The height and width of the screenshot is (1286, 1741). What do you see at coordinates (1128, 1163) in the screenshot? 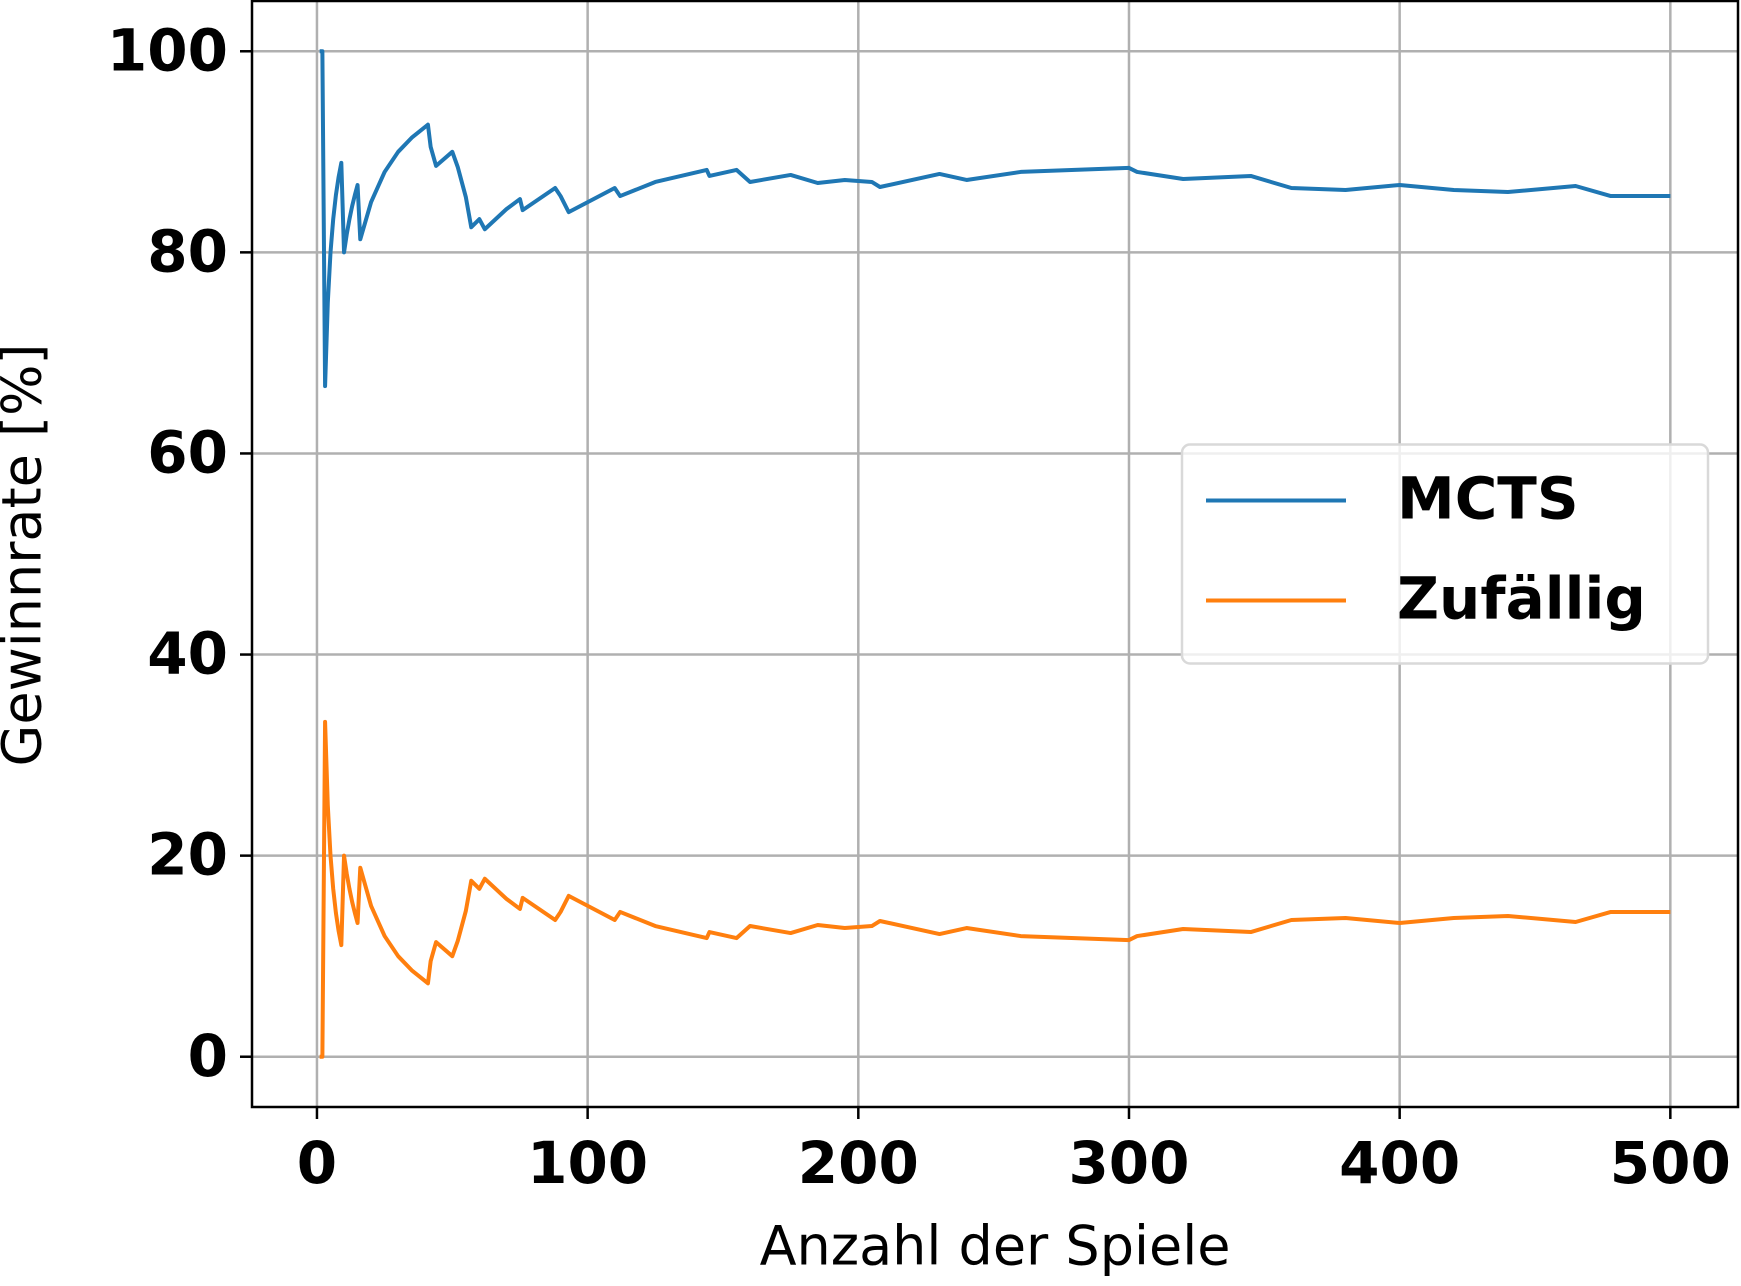
I see `x-tick-label: 300` at bounding box center [1128, 1163].